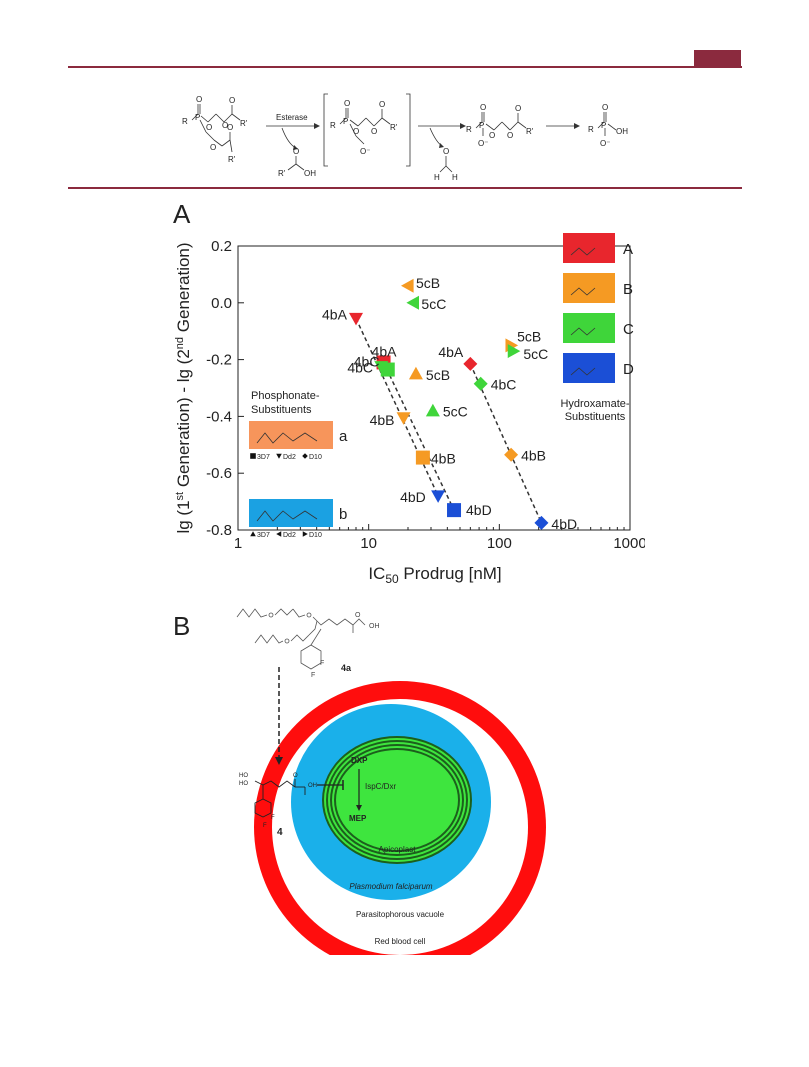 This screenshot has width=809, height=1067. Describe the element at coordinates (629, 543) in the screenshot. I see `x-tick-label: 1000` at that location.